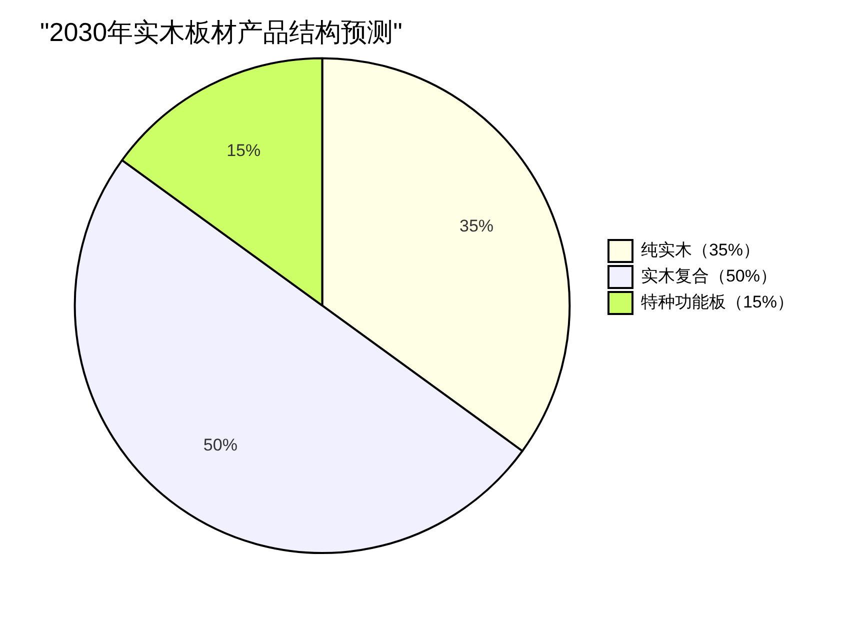  What do you see at coordinates (477, 226) in the screenshot?
I see `data-label: 35%` at bounding box center [477, 226].